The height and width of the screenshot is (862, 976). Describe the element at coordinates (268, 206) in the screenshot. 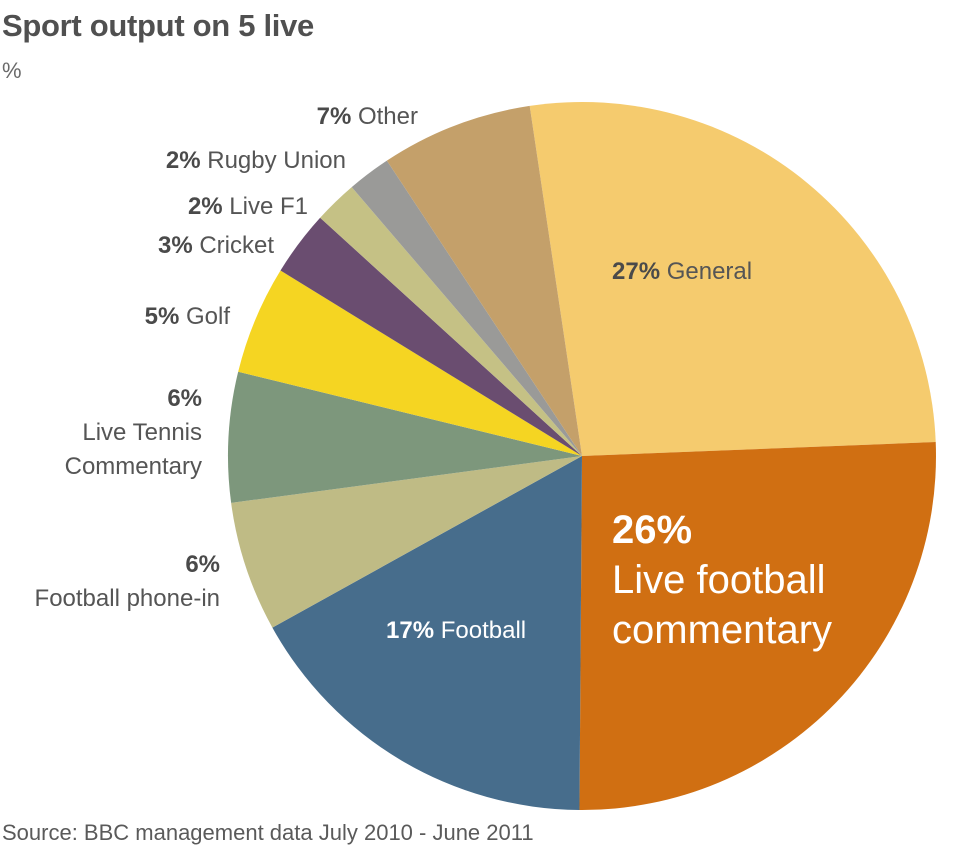

I see `label-f1-name: Live F1` at that location.